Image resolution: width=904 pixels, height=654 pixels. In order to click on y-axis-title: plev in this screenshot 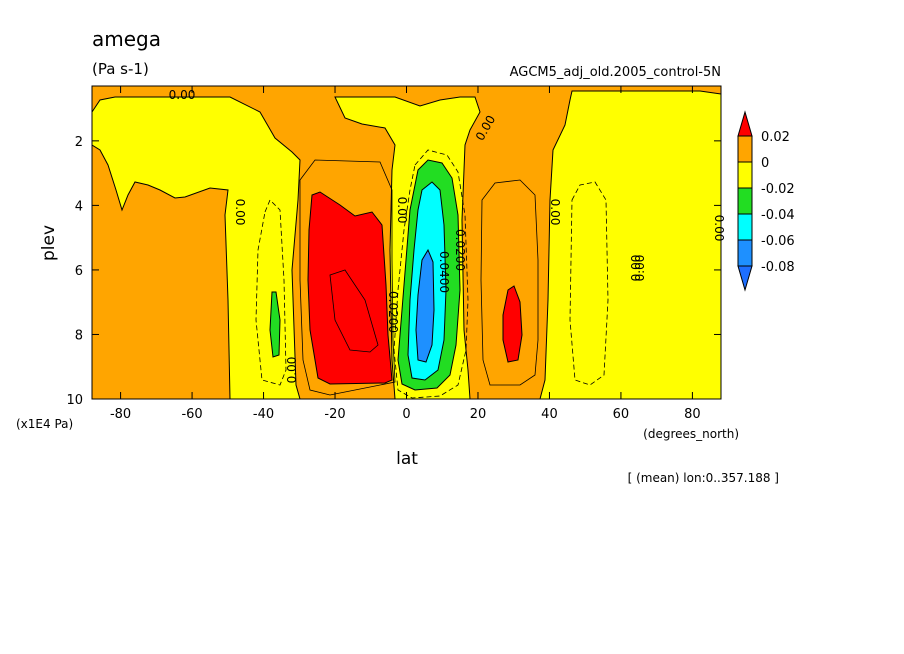, I will do `click(49, 243)`.